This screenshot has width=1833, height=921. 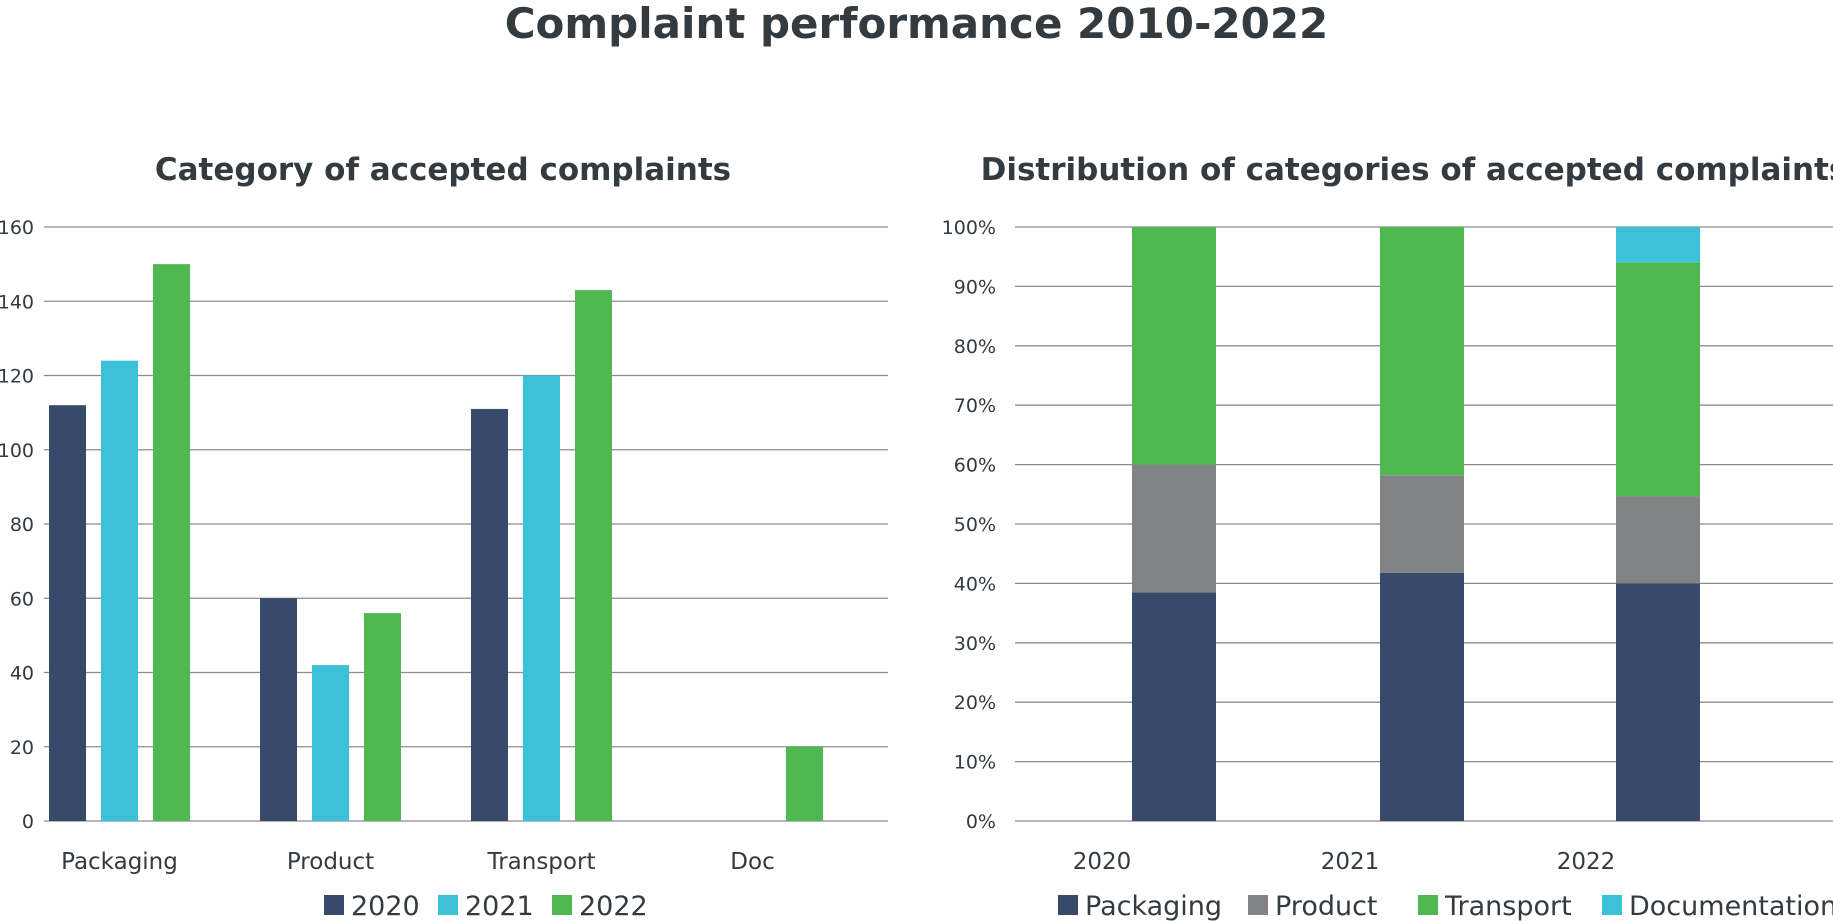 What do you see at coordinates (330, 862) in the screenshot?
I see `x-category-label: Product` at bounding box center [330, 862].